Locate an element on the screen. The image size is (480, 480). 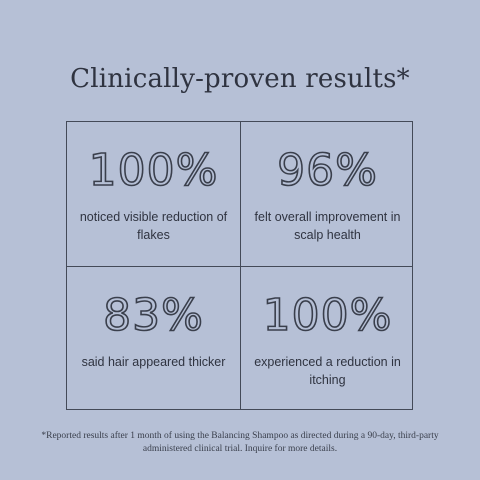
result-description: said hair appeared thicker is located at coordinates (153, 362).